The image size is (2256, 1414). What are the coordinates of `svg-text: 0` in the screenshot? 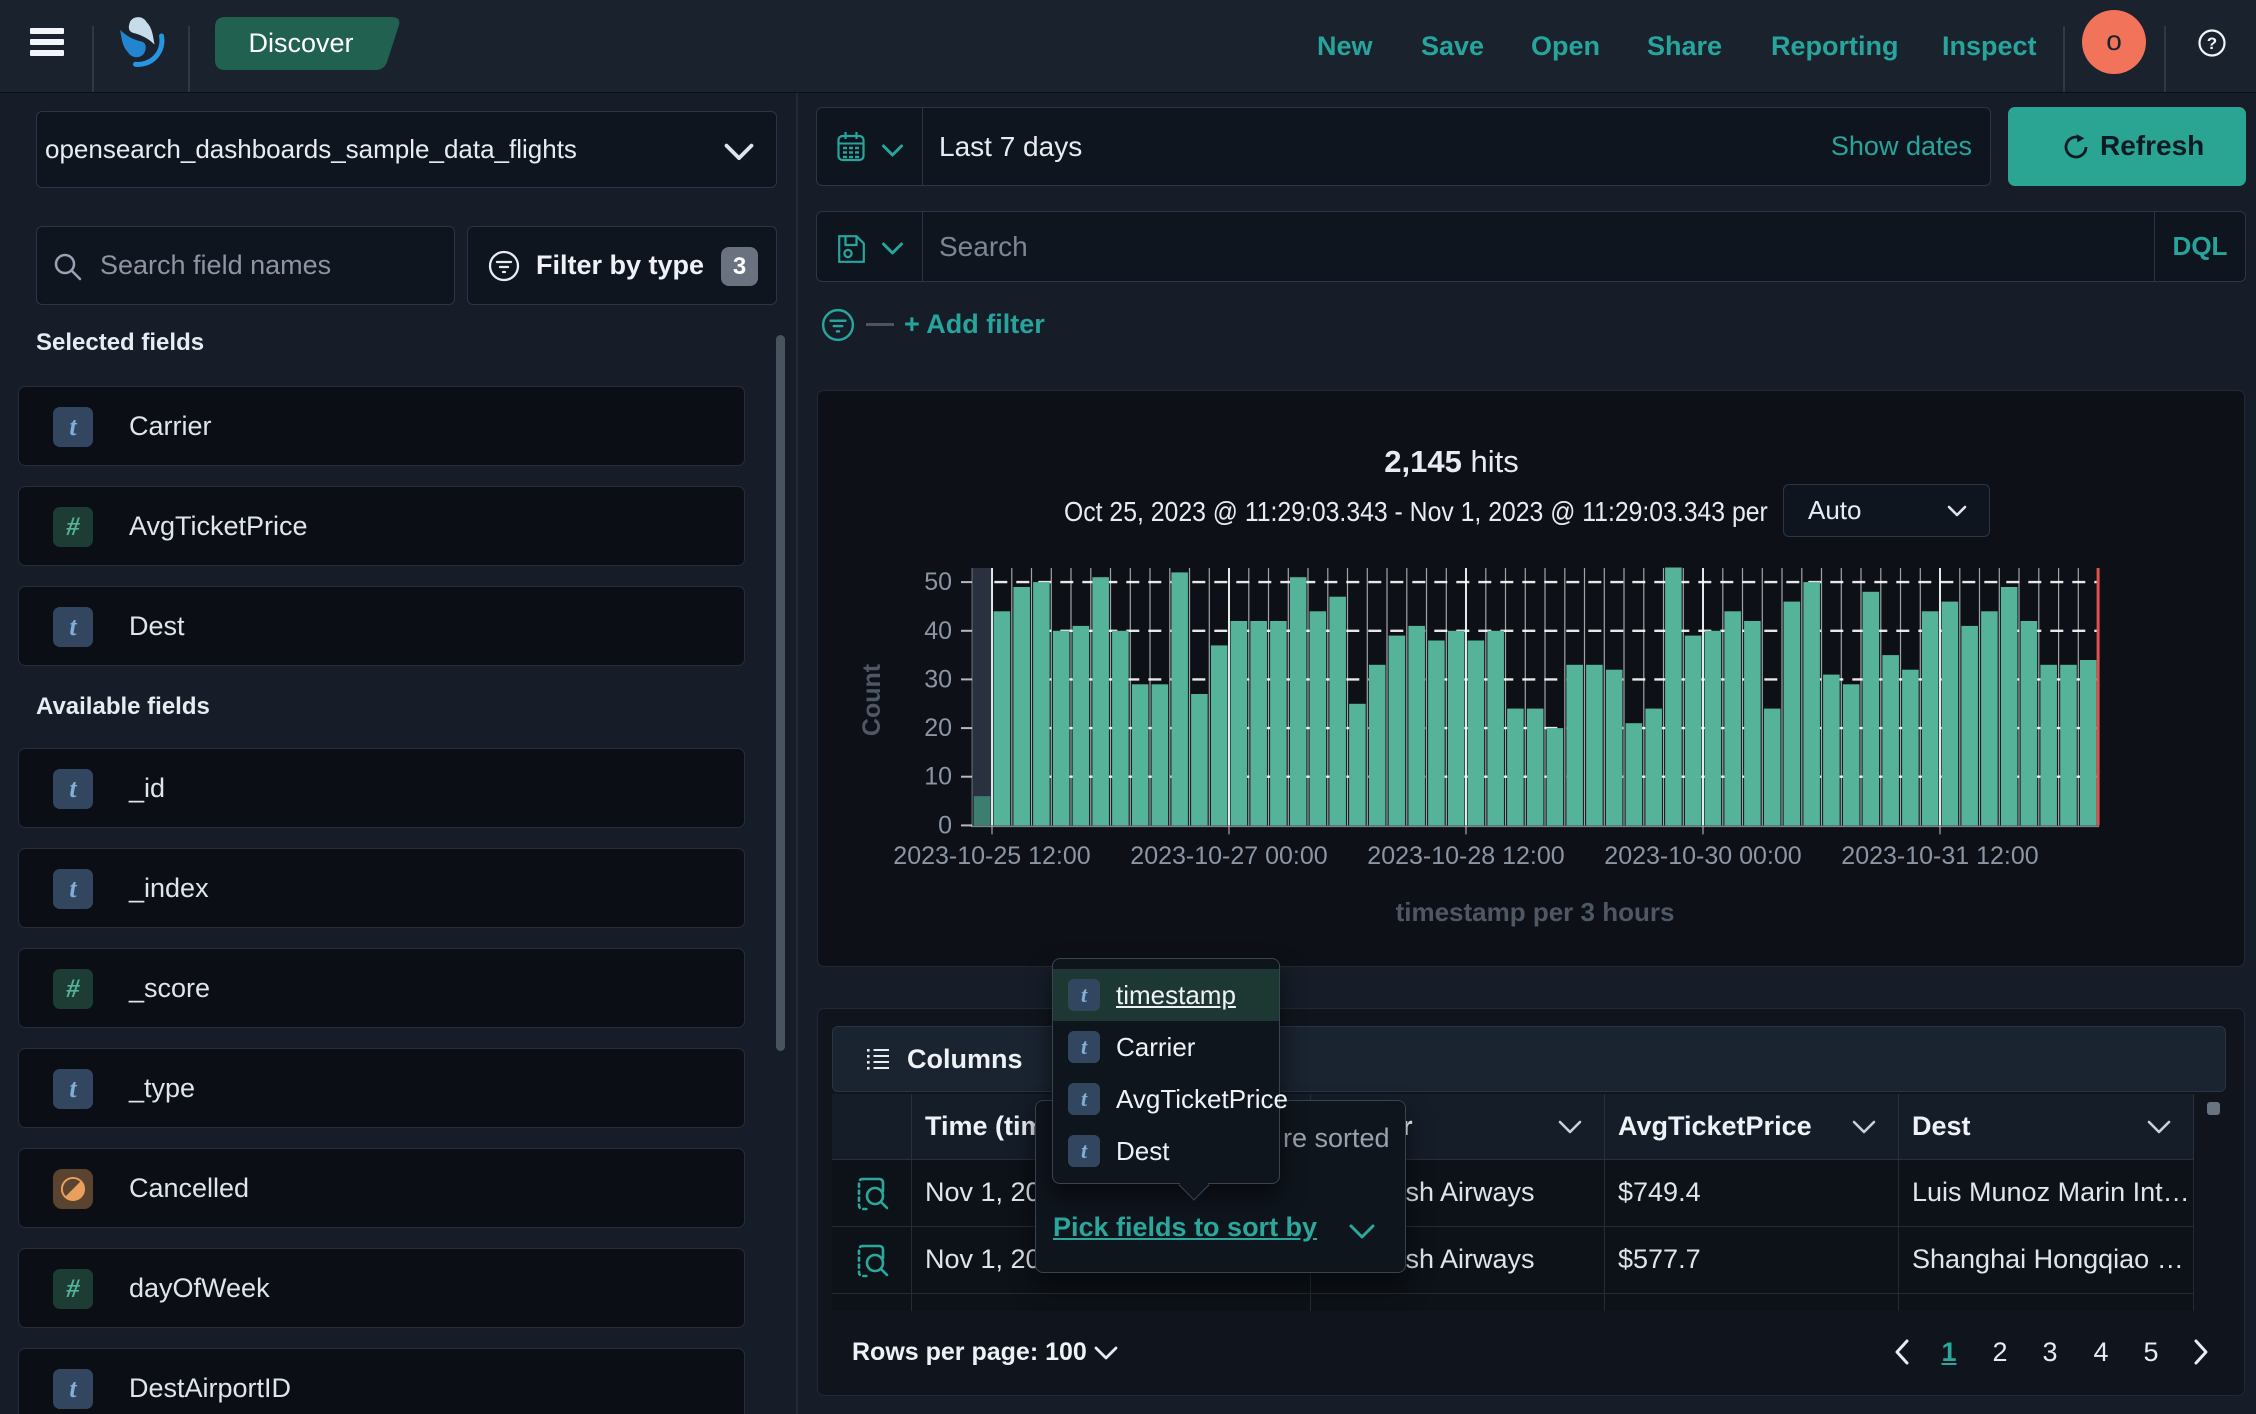 It's located at (945, 825).